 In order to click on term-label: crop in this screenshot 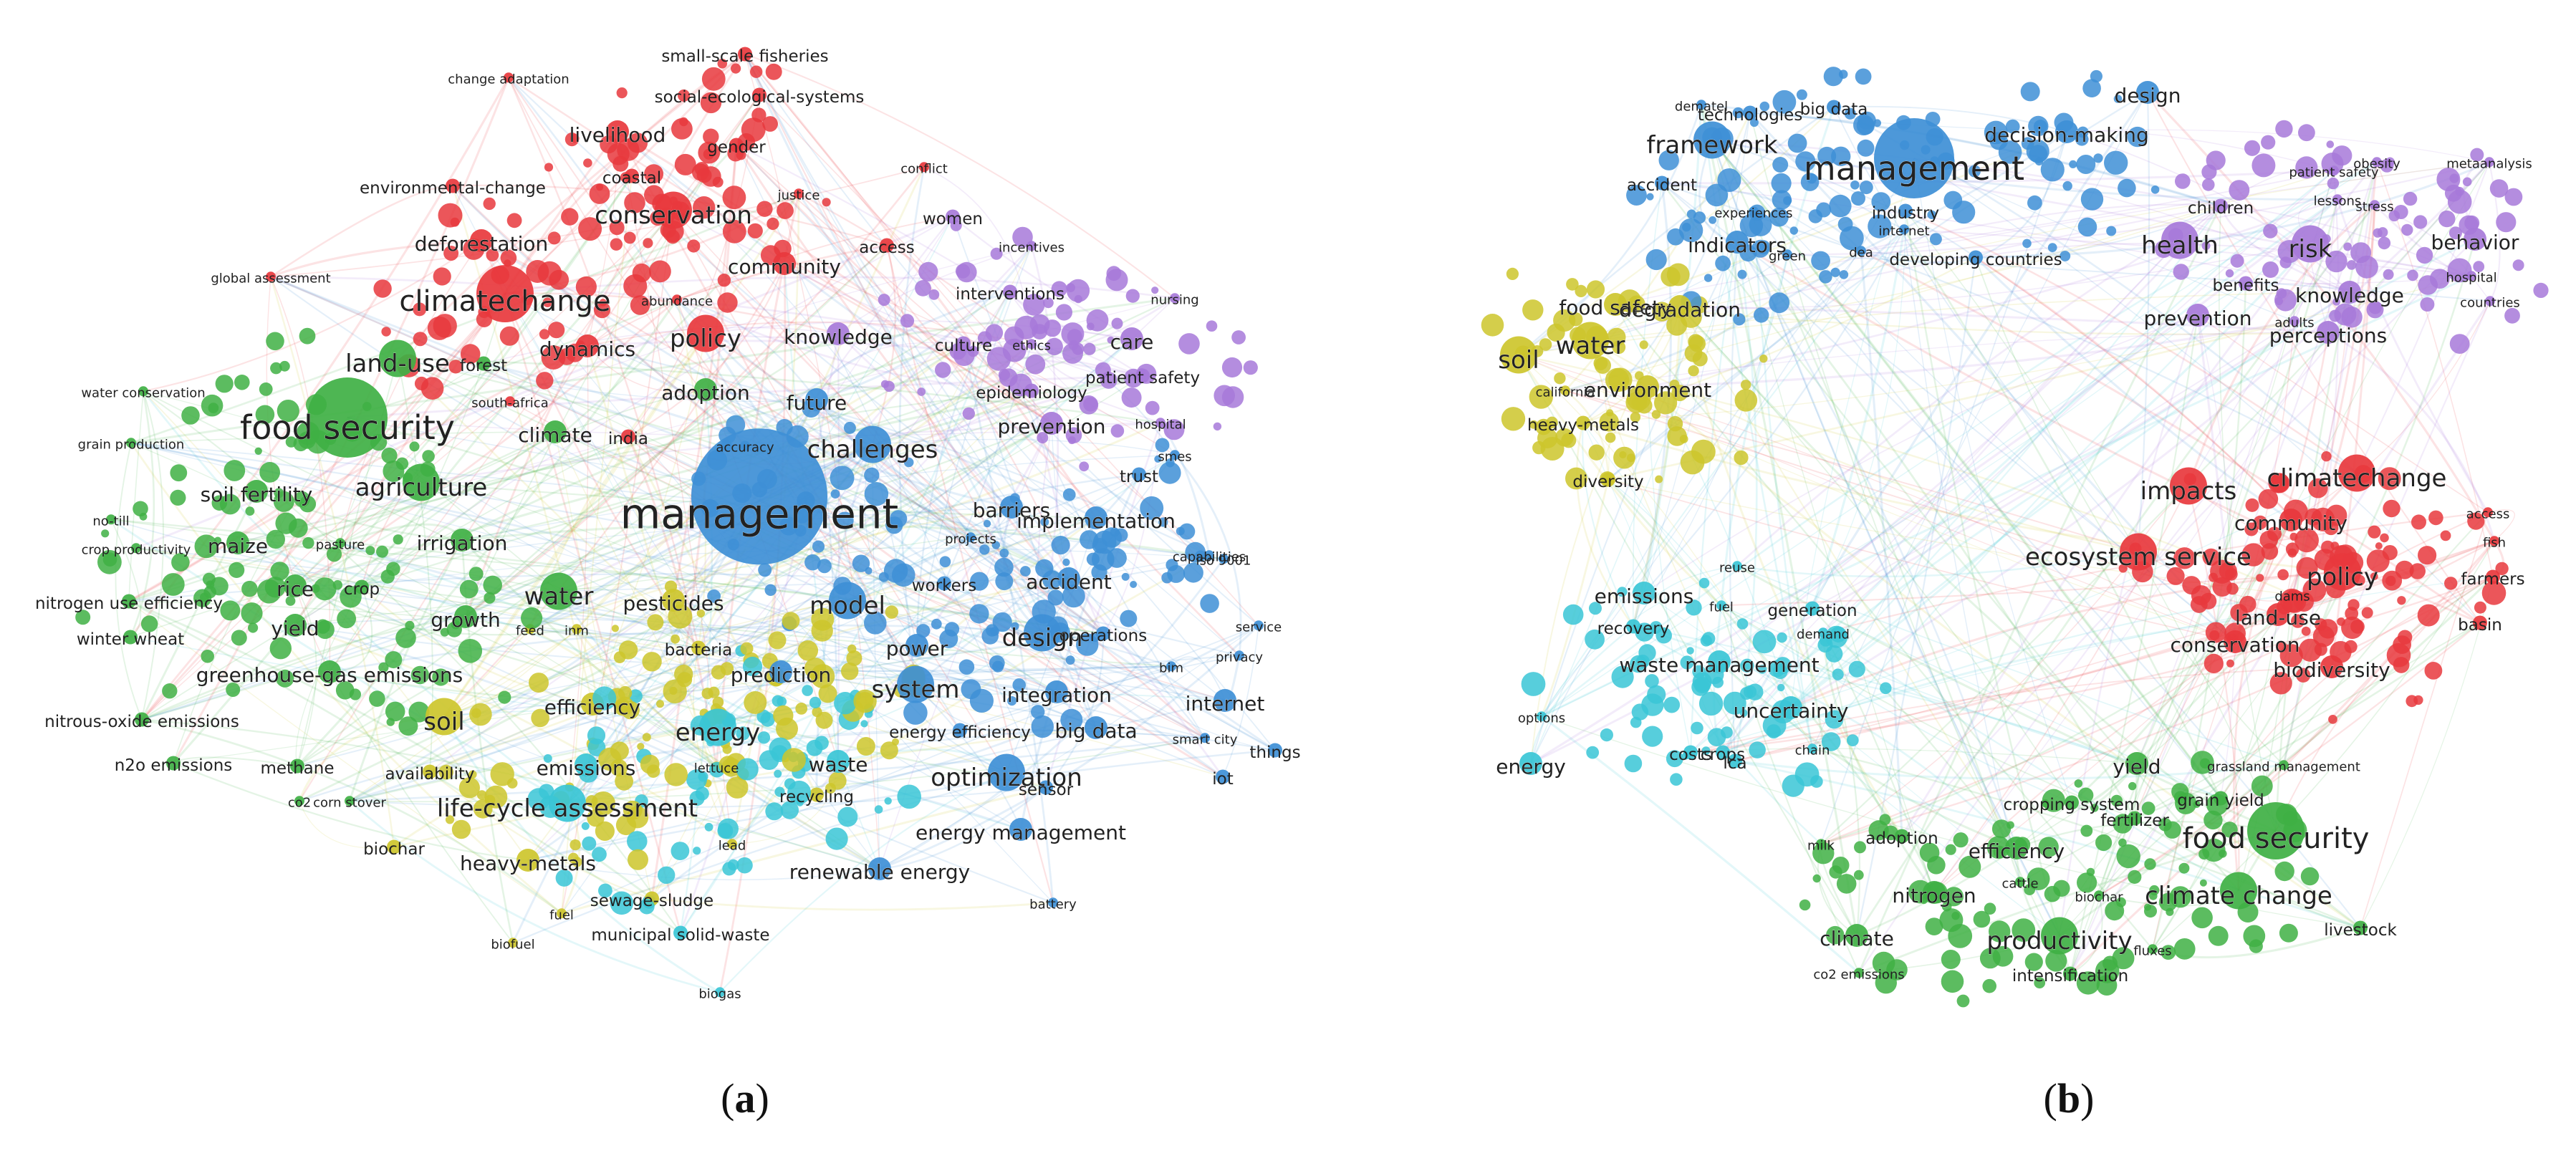, I will do `click(362, 589)`.